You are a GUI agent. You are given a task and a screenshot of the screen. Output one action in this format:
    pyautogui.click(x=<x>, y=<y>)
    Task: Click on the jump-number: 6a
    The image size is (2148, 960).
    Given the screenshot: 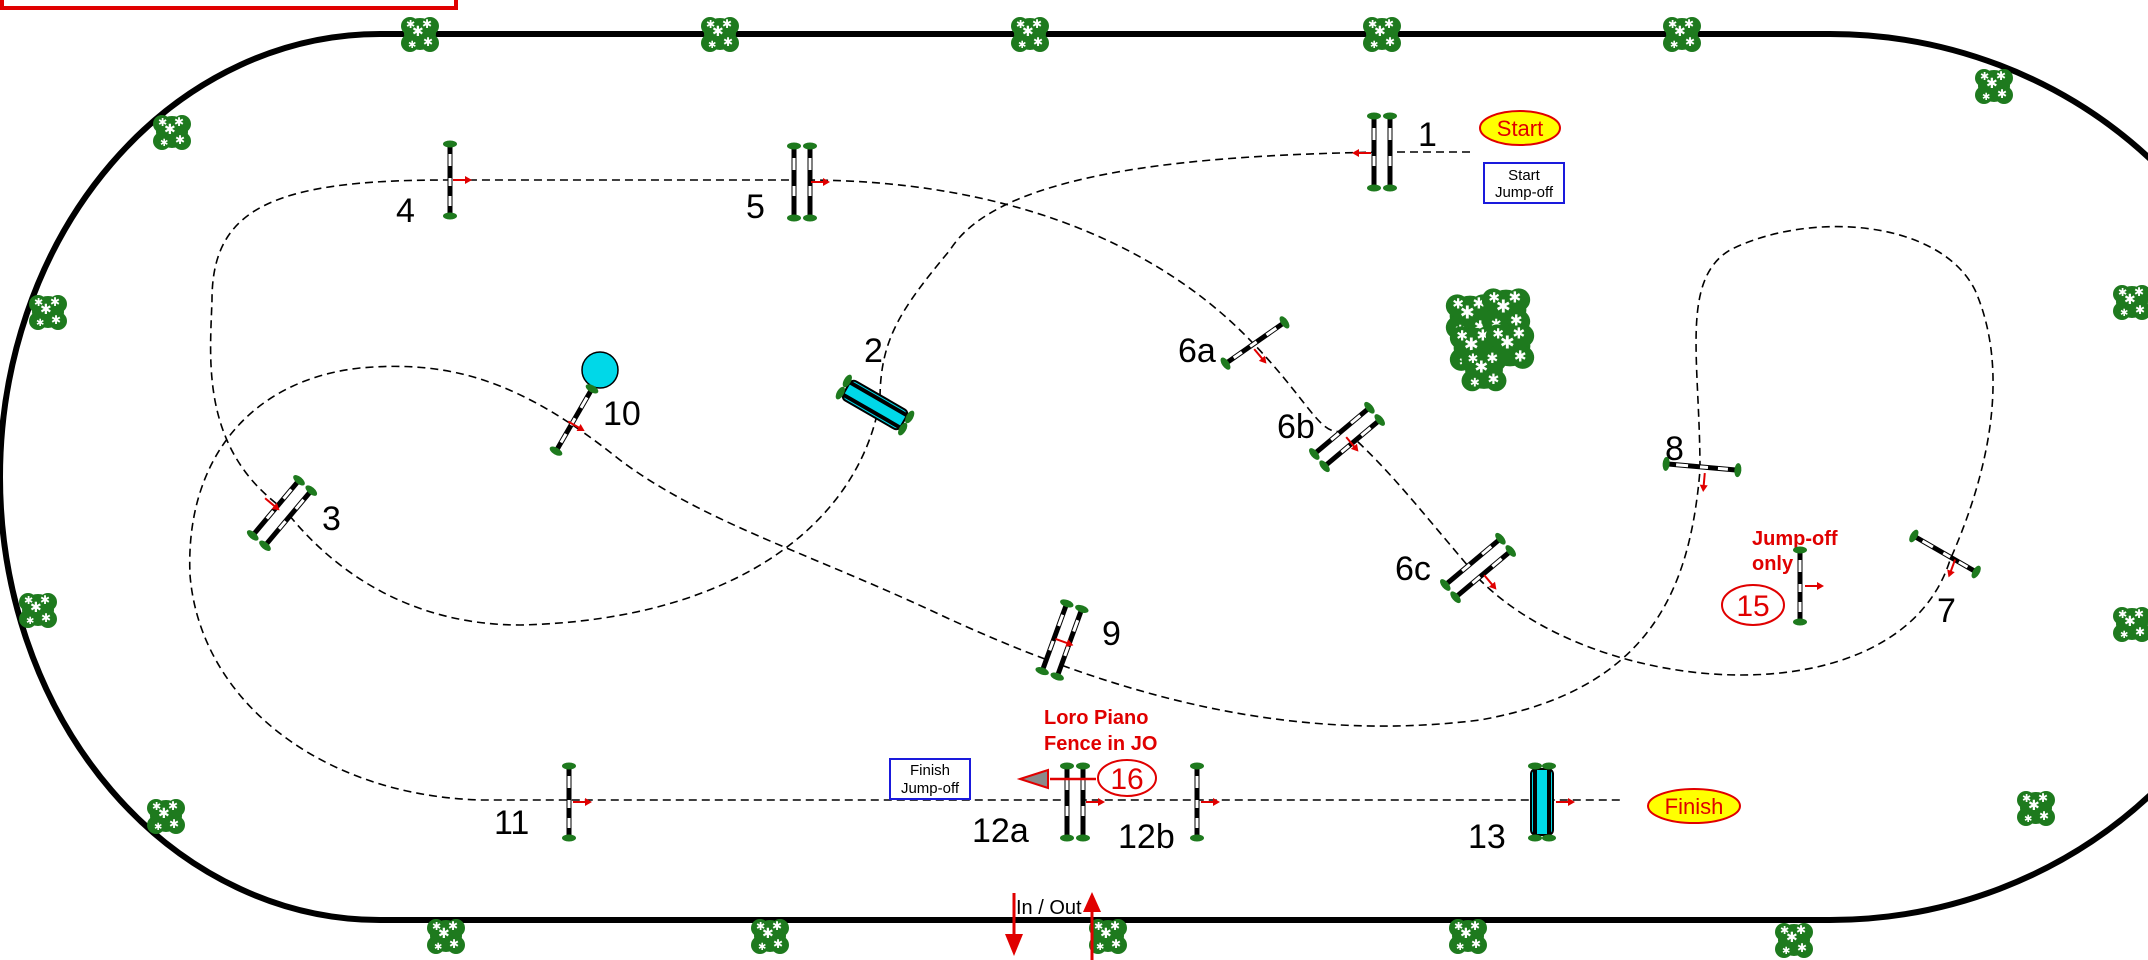 What is the action you would take?
    pyautogui.click(x=1197, y=351)
    